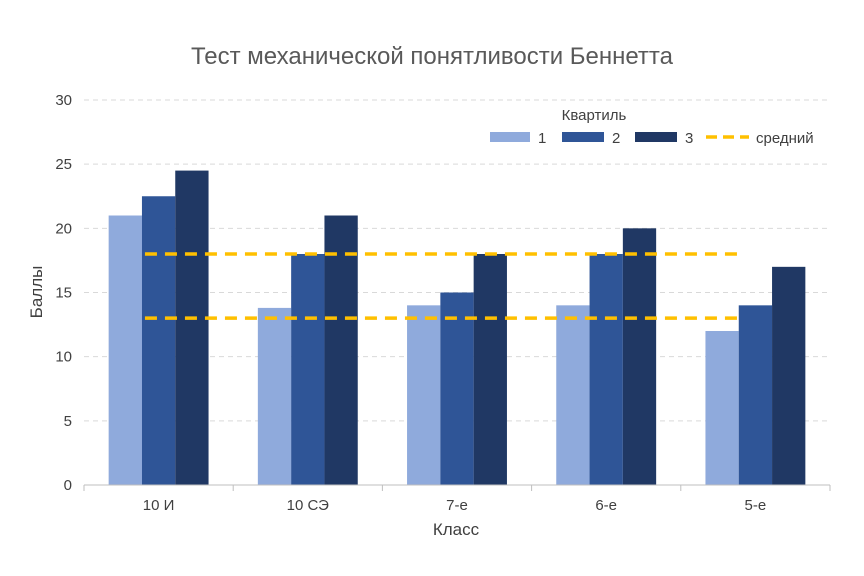 This screenshot has height=576, width=864. Describe the element at coordinates (616, 138) in the screenshot. I see `legend-label-2: 2` at that location.